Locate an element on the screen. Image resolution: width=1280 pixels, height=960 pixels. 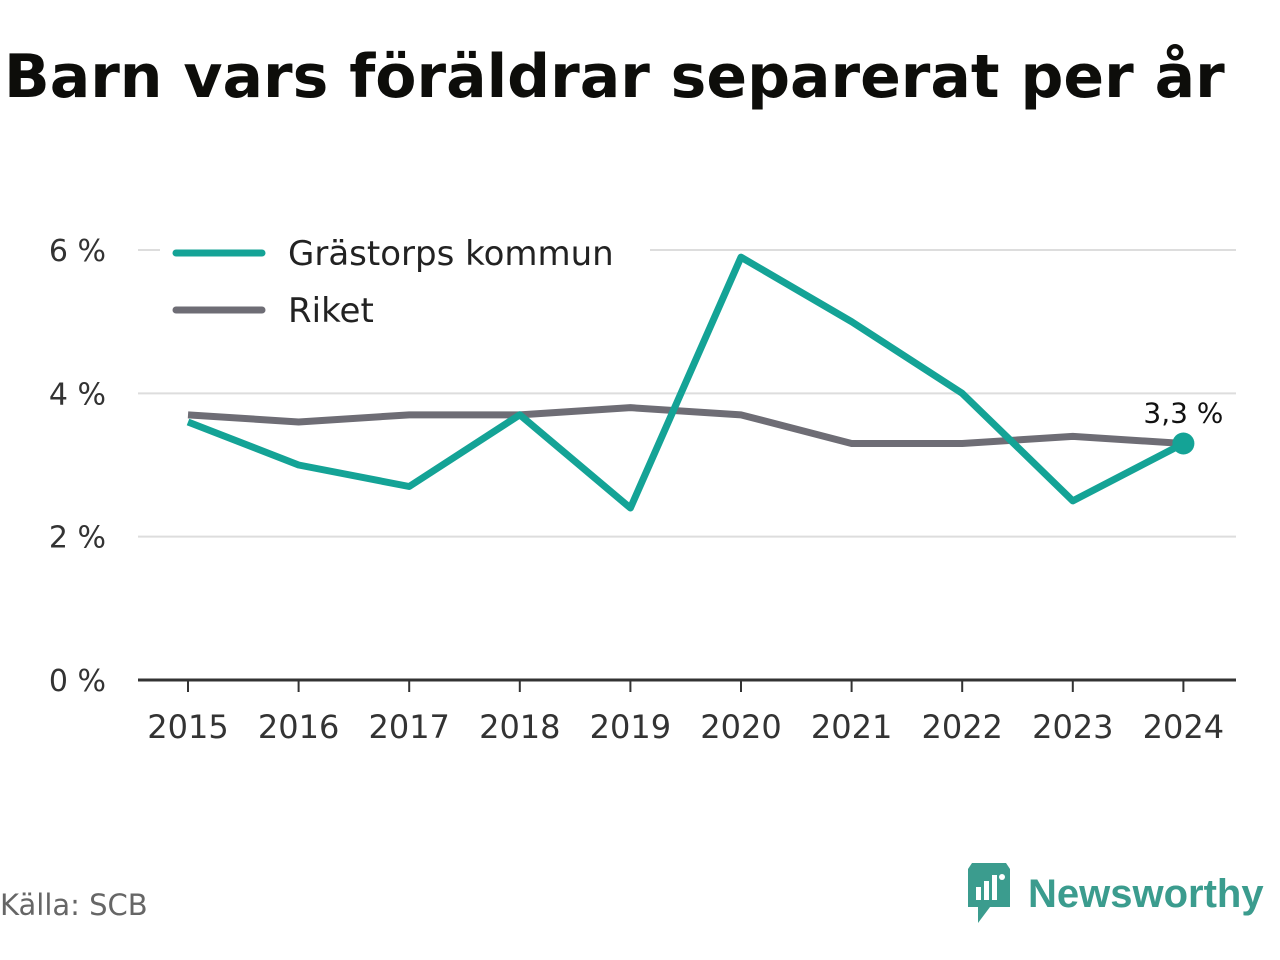
x-tick-label: 2019 is located at coordinates (630, 727).